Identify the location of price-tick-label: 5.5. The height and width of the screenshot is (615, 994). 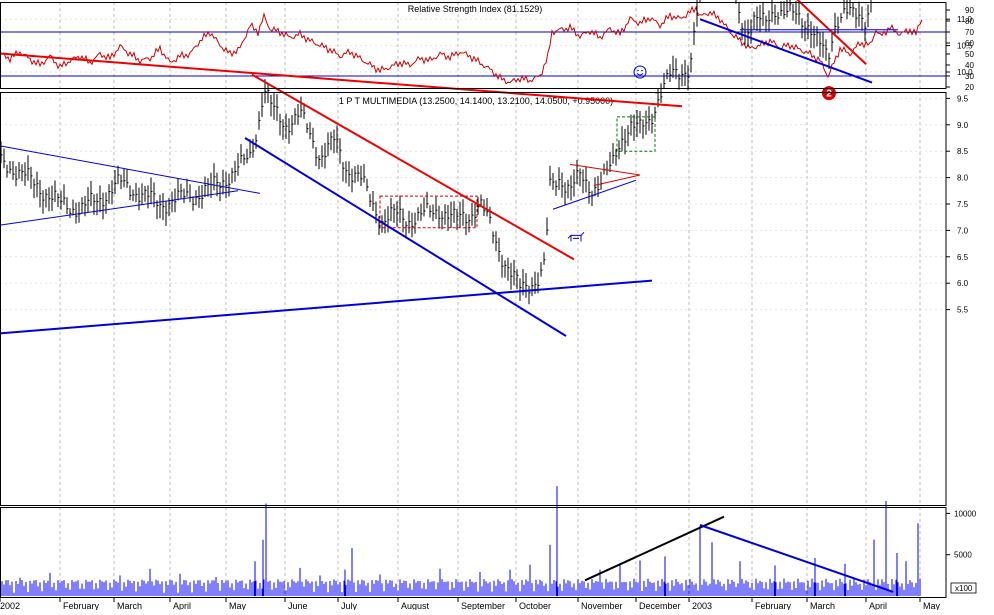
(963, 310).